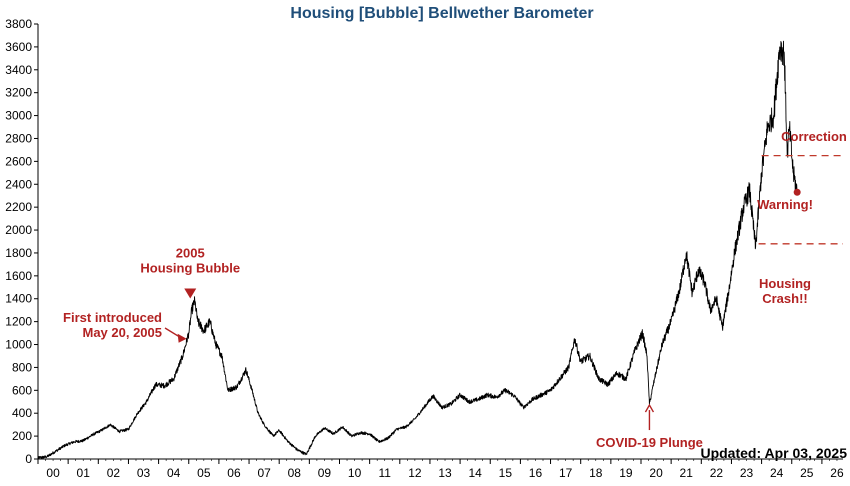 The height and width of the screenshot is (486, 850). I want to click on x-tick-label: 04, so click(174, 473).